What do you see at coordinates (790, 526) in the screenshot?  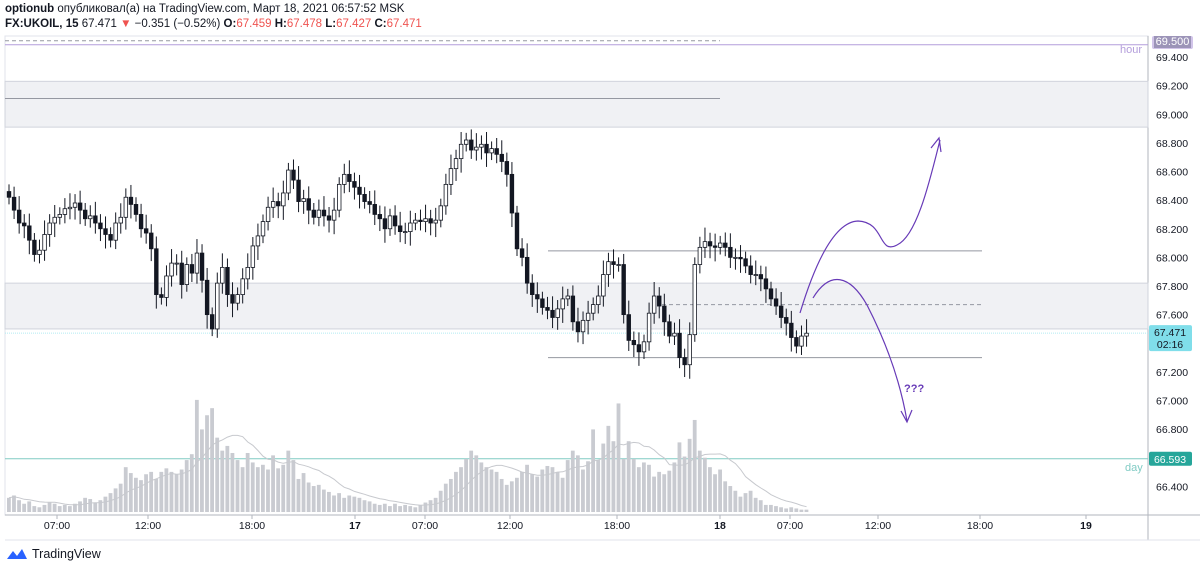 I see `time-tick-label: 07:00` at bounding box center [790, 526].